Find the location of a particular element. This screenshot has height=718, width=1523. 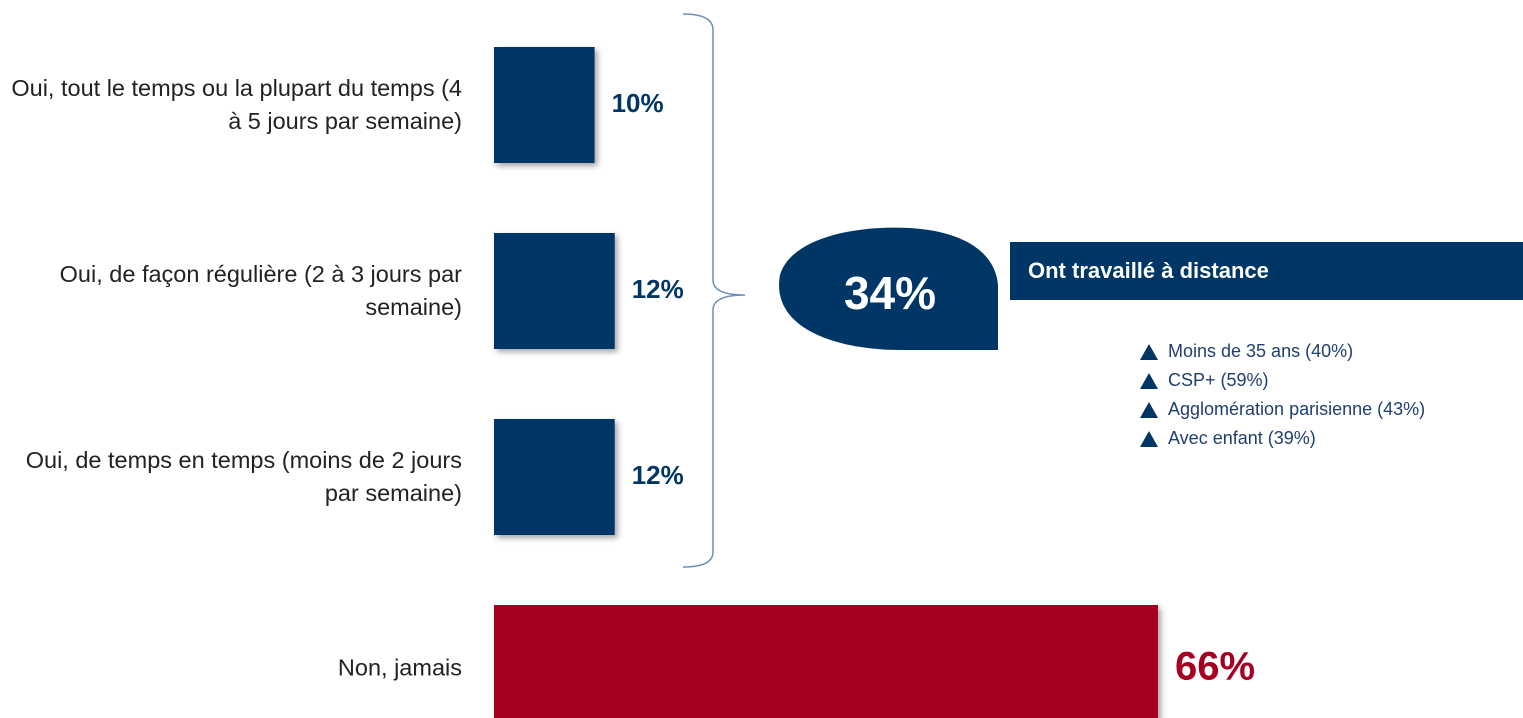

total-text: Ont travaillé à distance is located at coordinates (1148, 270).